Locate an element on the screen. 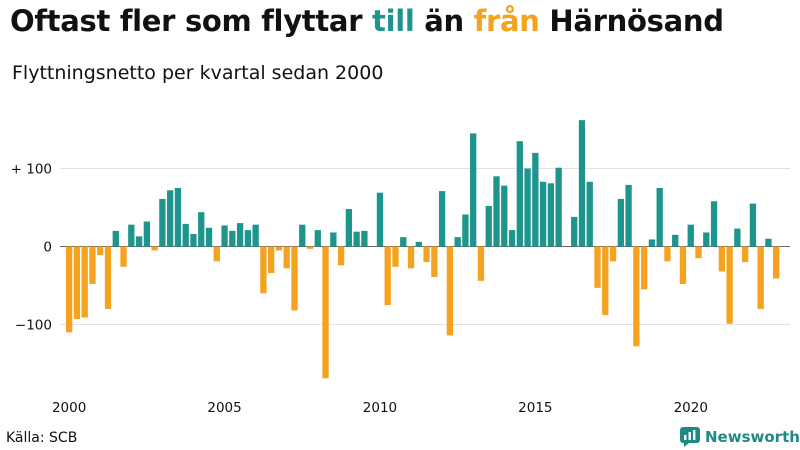 This screenshot has width=800, height=450. bar-2008K3 is located at coordinates (333, 239).